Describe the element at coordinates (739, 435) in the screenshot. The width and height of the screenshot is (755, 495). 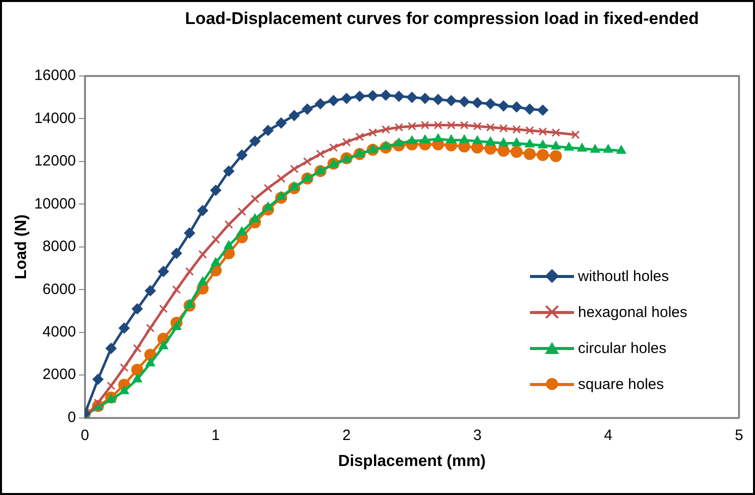
I see `x-tick-label: 5` at that location.